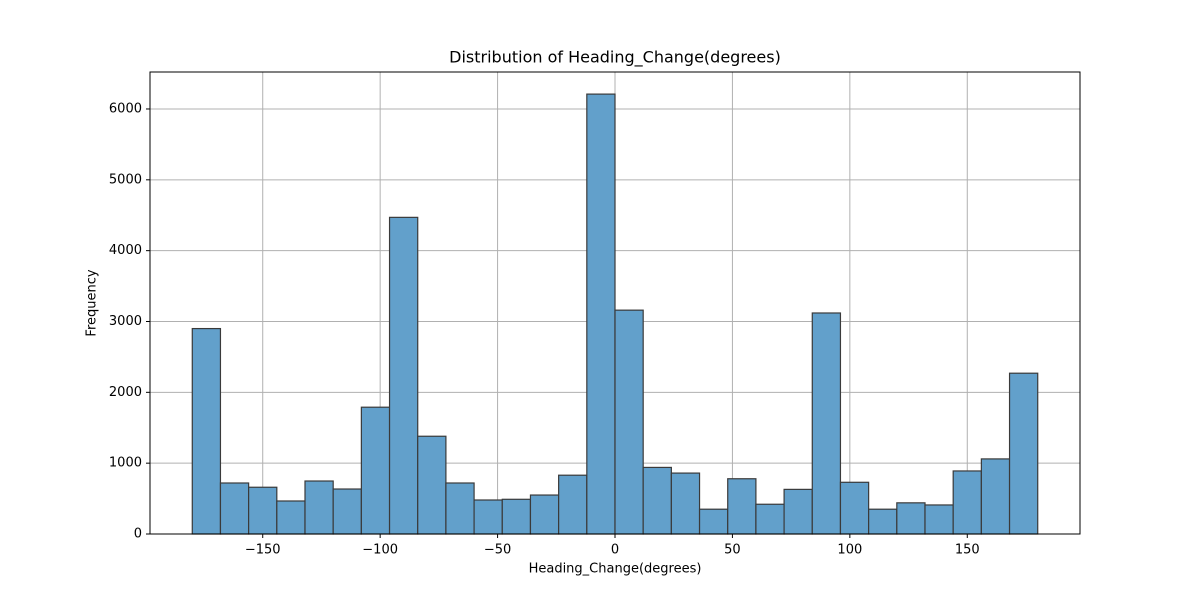 The width and height of the screenshot is (1200, 600). Describe the element at coordinates (615, 550) in the screenshot. I see `x-tick-label: 0` at that location.